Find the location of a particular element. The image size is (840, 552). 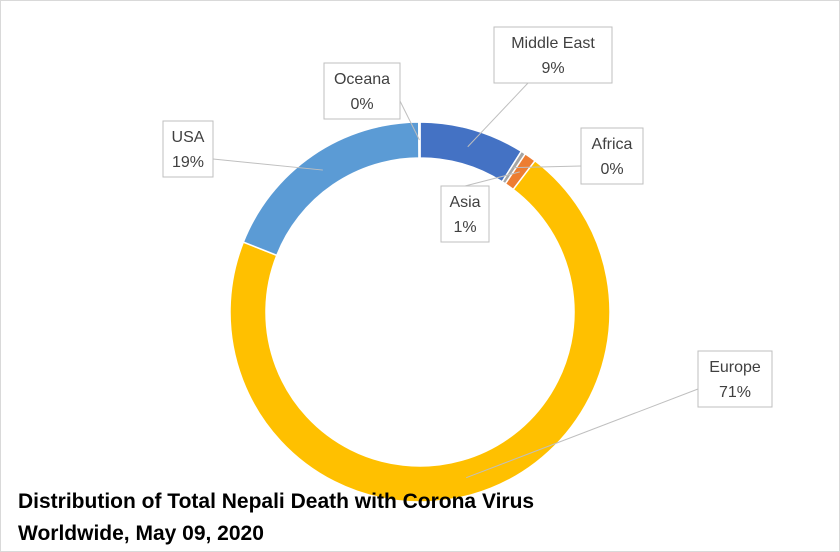

category-label-oceana: Oceana is located at coordinates (362, 79).